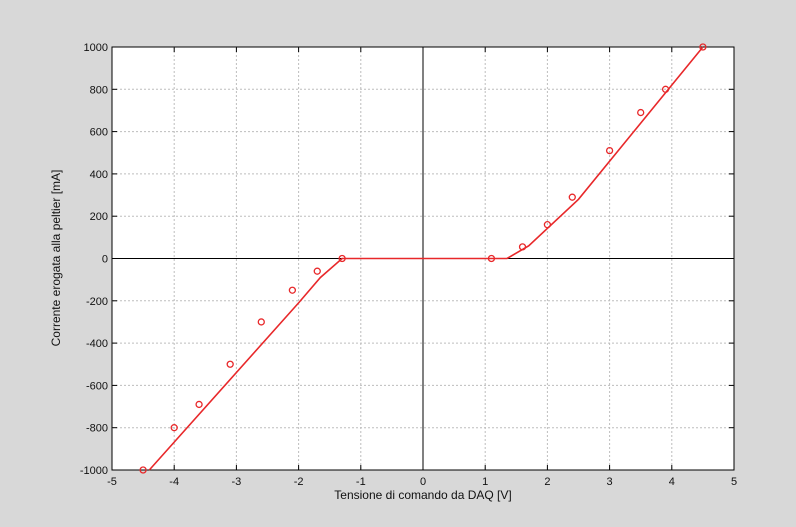 The height and width of the screenshot is (527, 796). What do you see at coordinates (99, 217) in the screenshot?
I see `y-tick-label: 200` at bounding box center [99, 217].